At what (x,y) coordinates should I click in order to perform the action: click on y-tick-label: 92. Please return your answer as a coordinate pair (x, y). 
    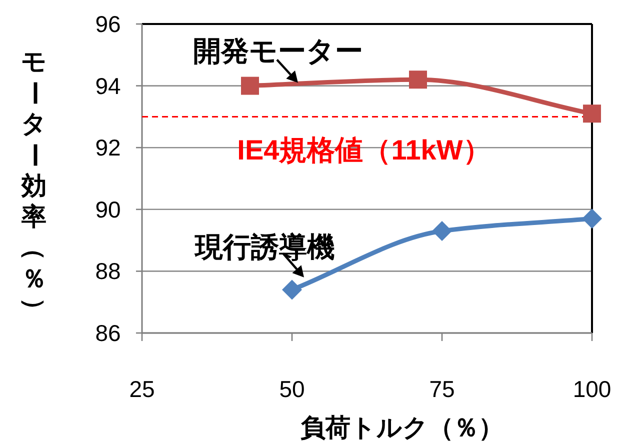
    Looking at the image, I should click on (108, 147).